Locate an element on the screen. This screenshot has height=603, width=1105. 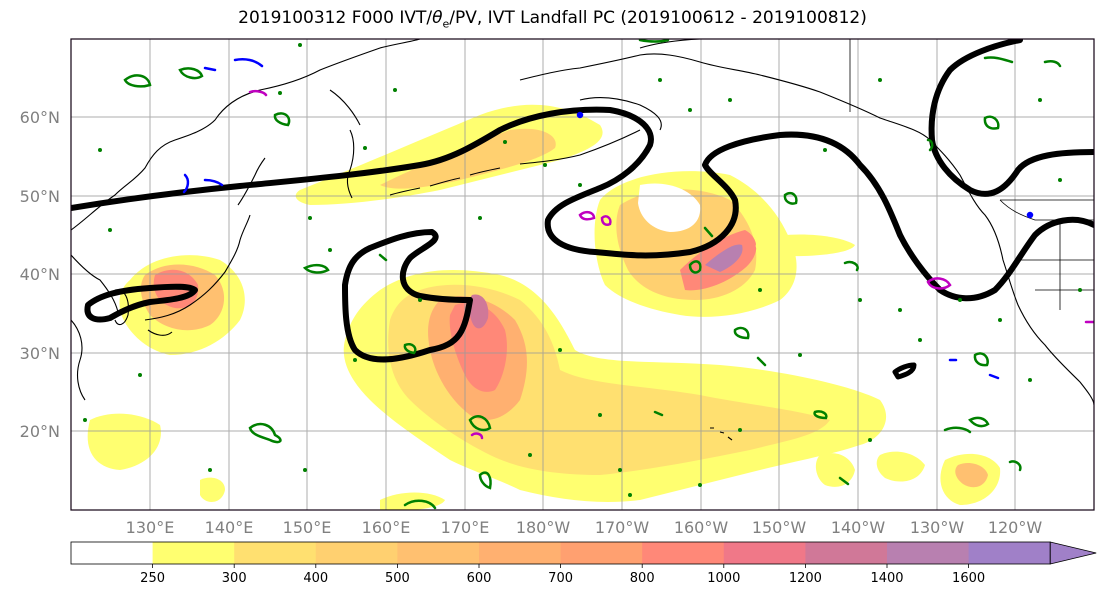
lon-label: 170°W is located at coordinates (622, 527).